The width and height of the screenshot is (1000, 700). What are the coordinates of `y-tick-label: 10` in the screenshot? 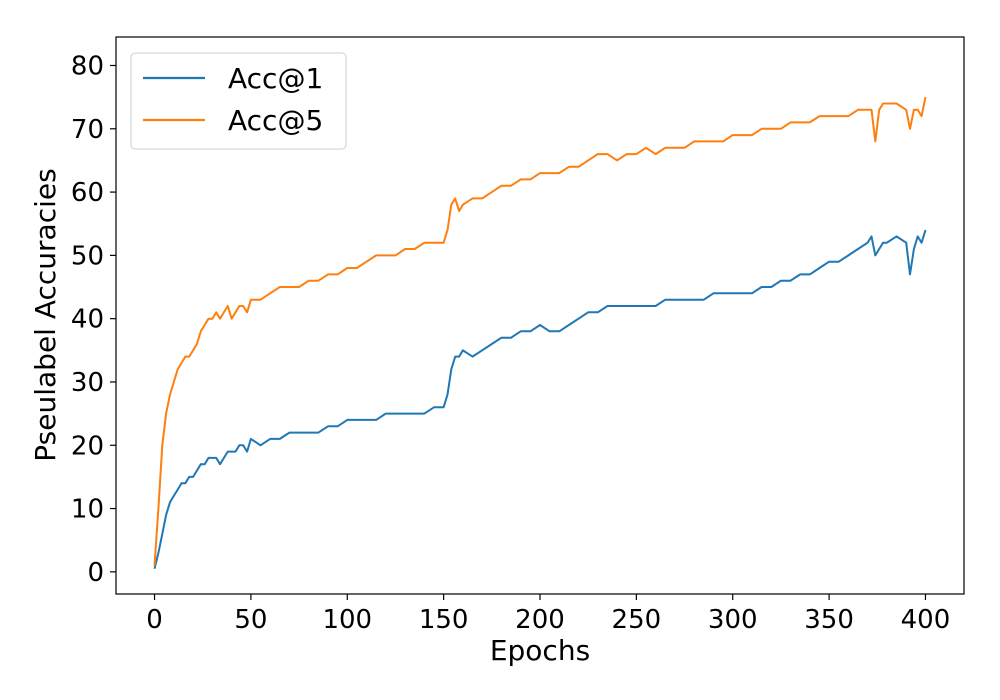 It's located at (87, 510).